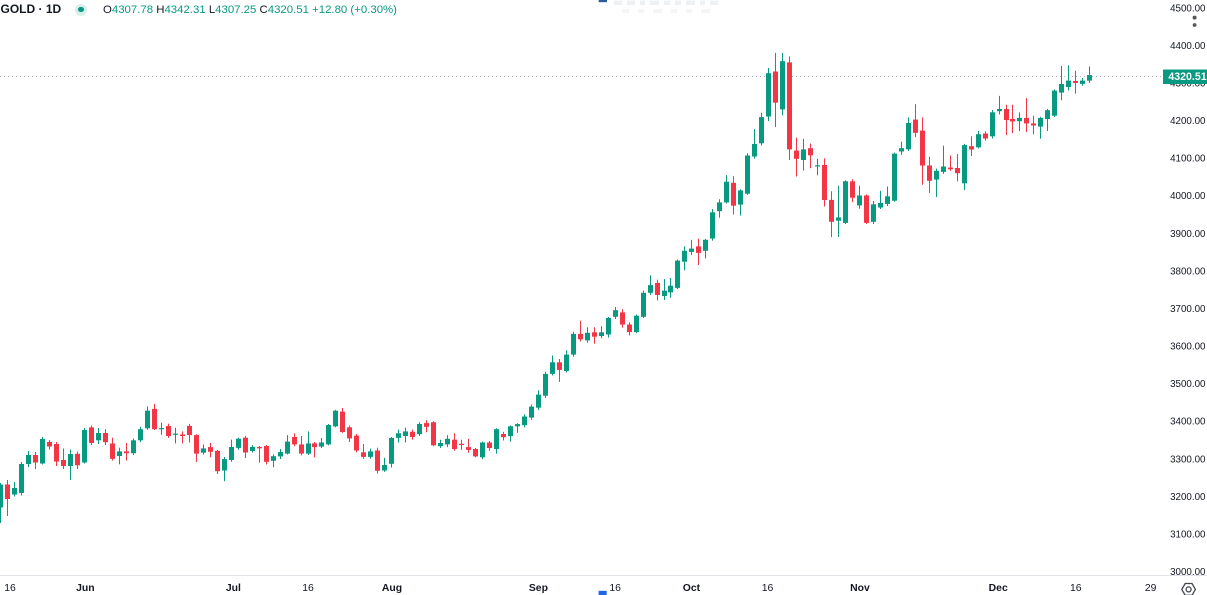 Image resolution: width=1207 pixels, height=595 pixels. What do you see at coordinates (1188, 384) in the screenshot?
I see `svg-text: 3500.00` at bounding box center [1188, 384].